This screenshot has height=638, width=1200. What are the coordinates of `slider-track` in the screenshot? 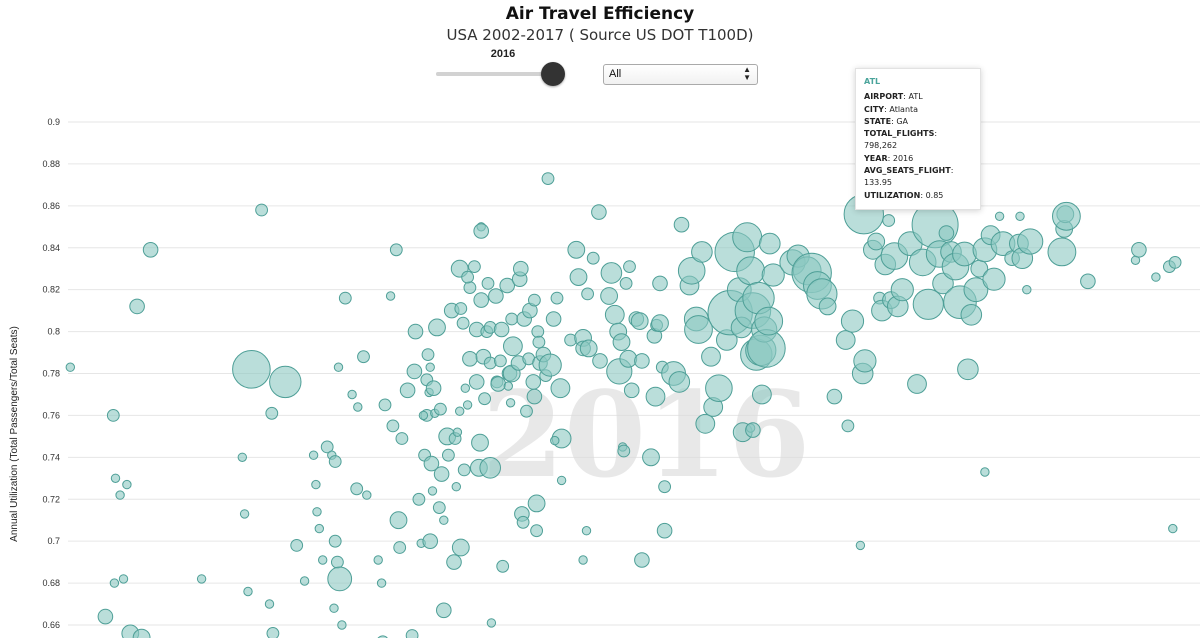 It's located at (498, 74).